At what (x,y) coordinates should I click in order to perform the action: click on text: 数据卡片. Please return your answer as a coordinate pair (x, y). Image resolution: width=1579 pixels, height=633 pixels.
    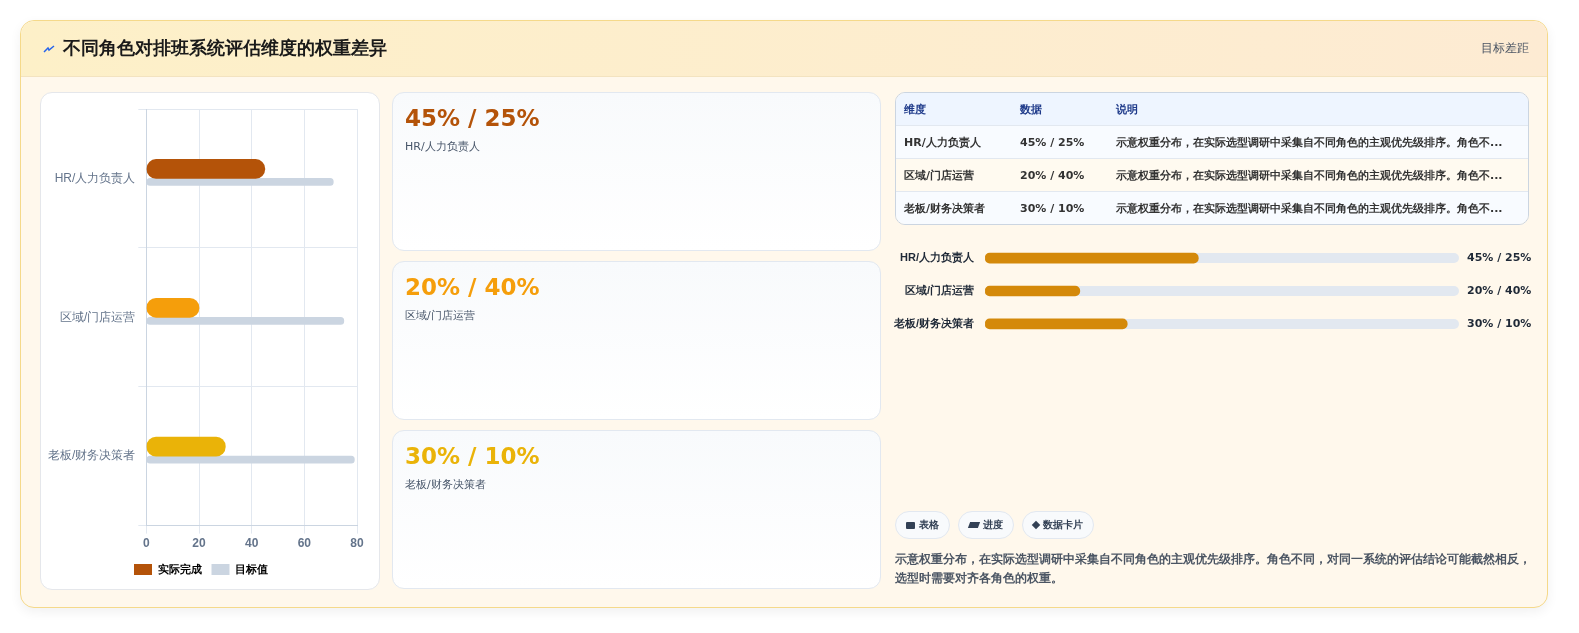
    Looking at the image, I should click on (1063, 525).